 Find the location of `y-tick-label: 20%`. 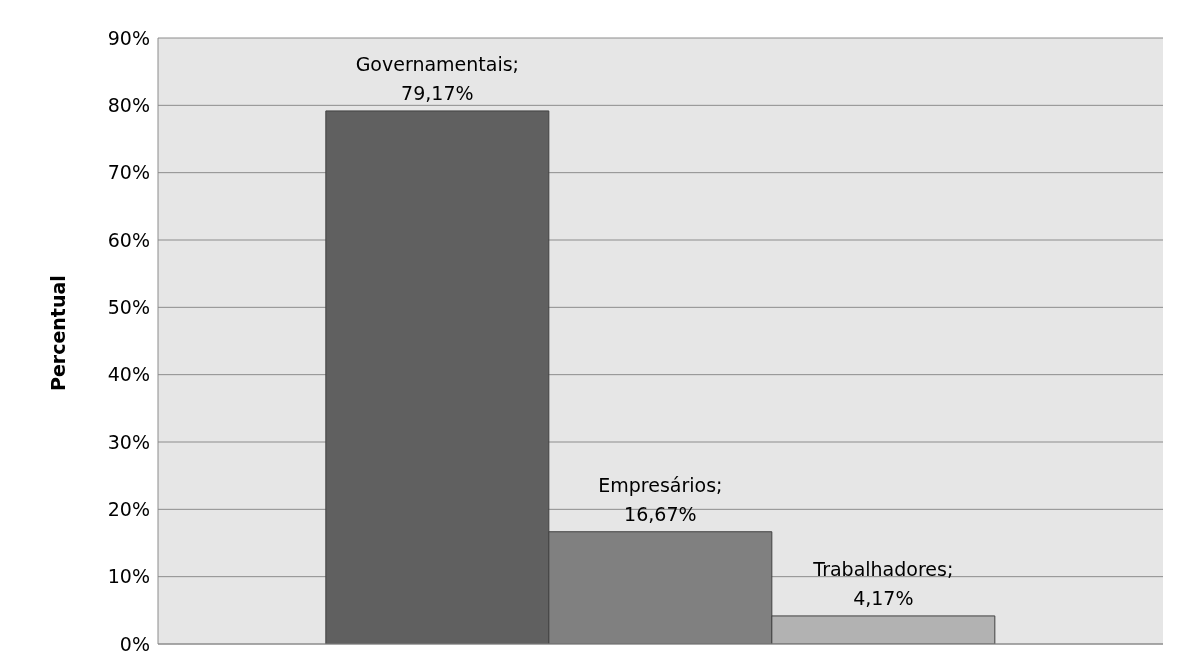

y-tick-label: 20% is located at coordinates (128, 509).